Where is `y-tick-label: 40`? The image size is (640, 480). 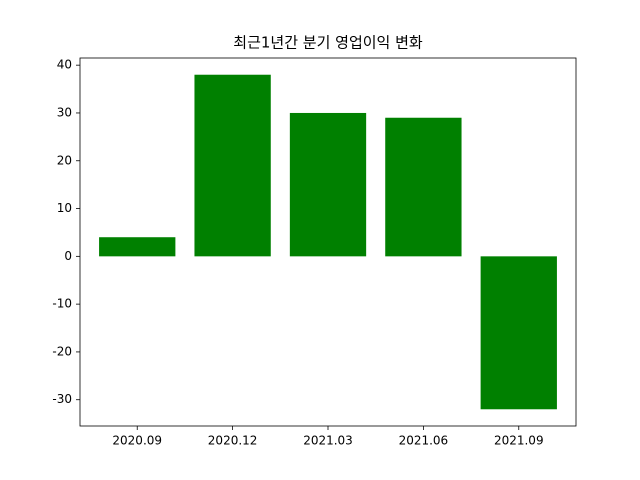
y-tick-label: 40 is located at coordinates (64, 65).